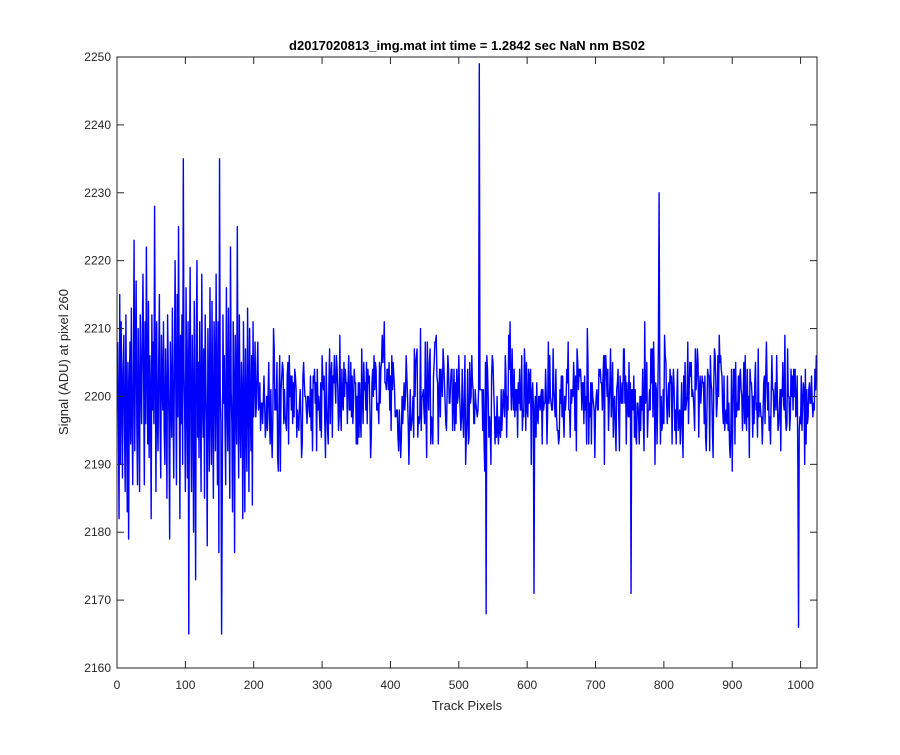 The height and width of the screenshot is (755, 900). I want to click on y-tick-label: 2180, so click(97, 532).